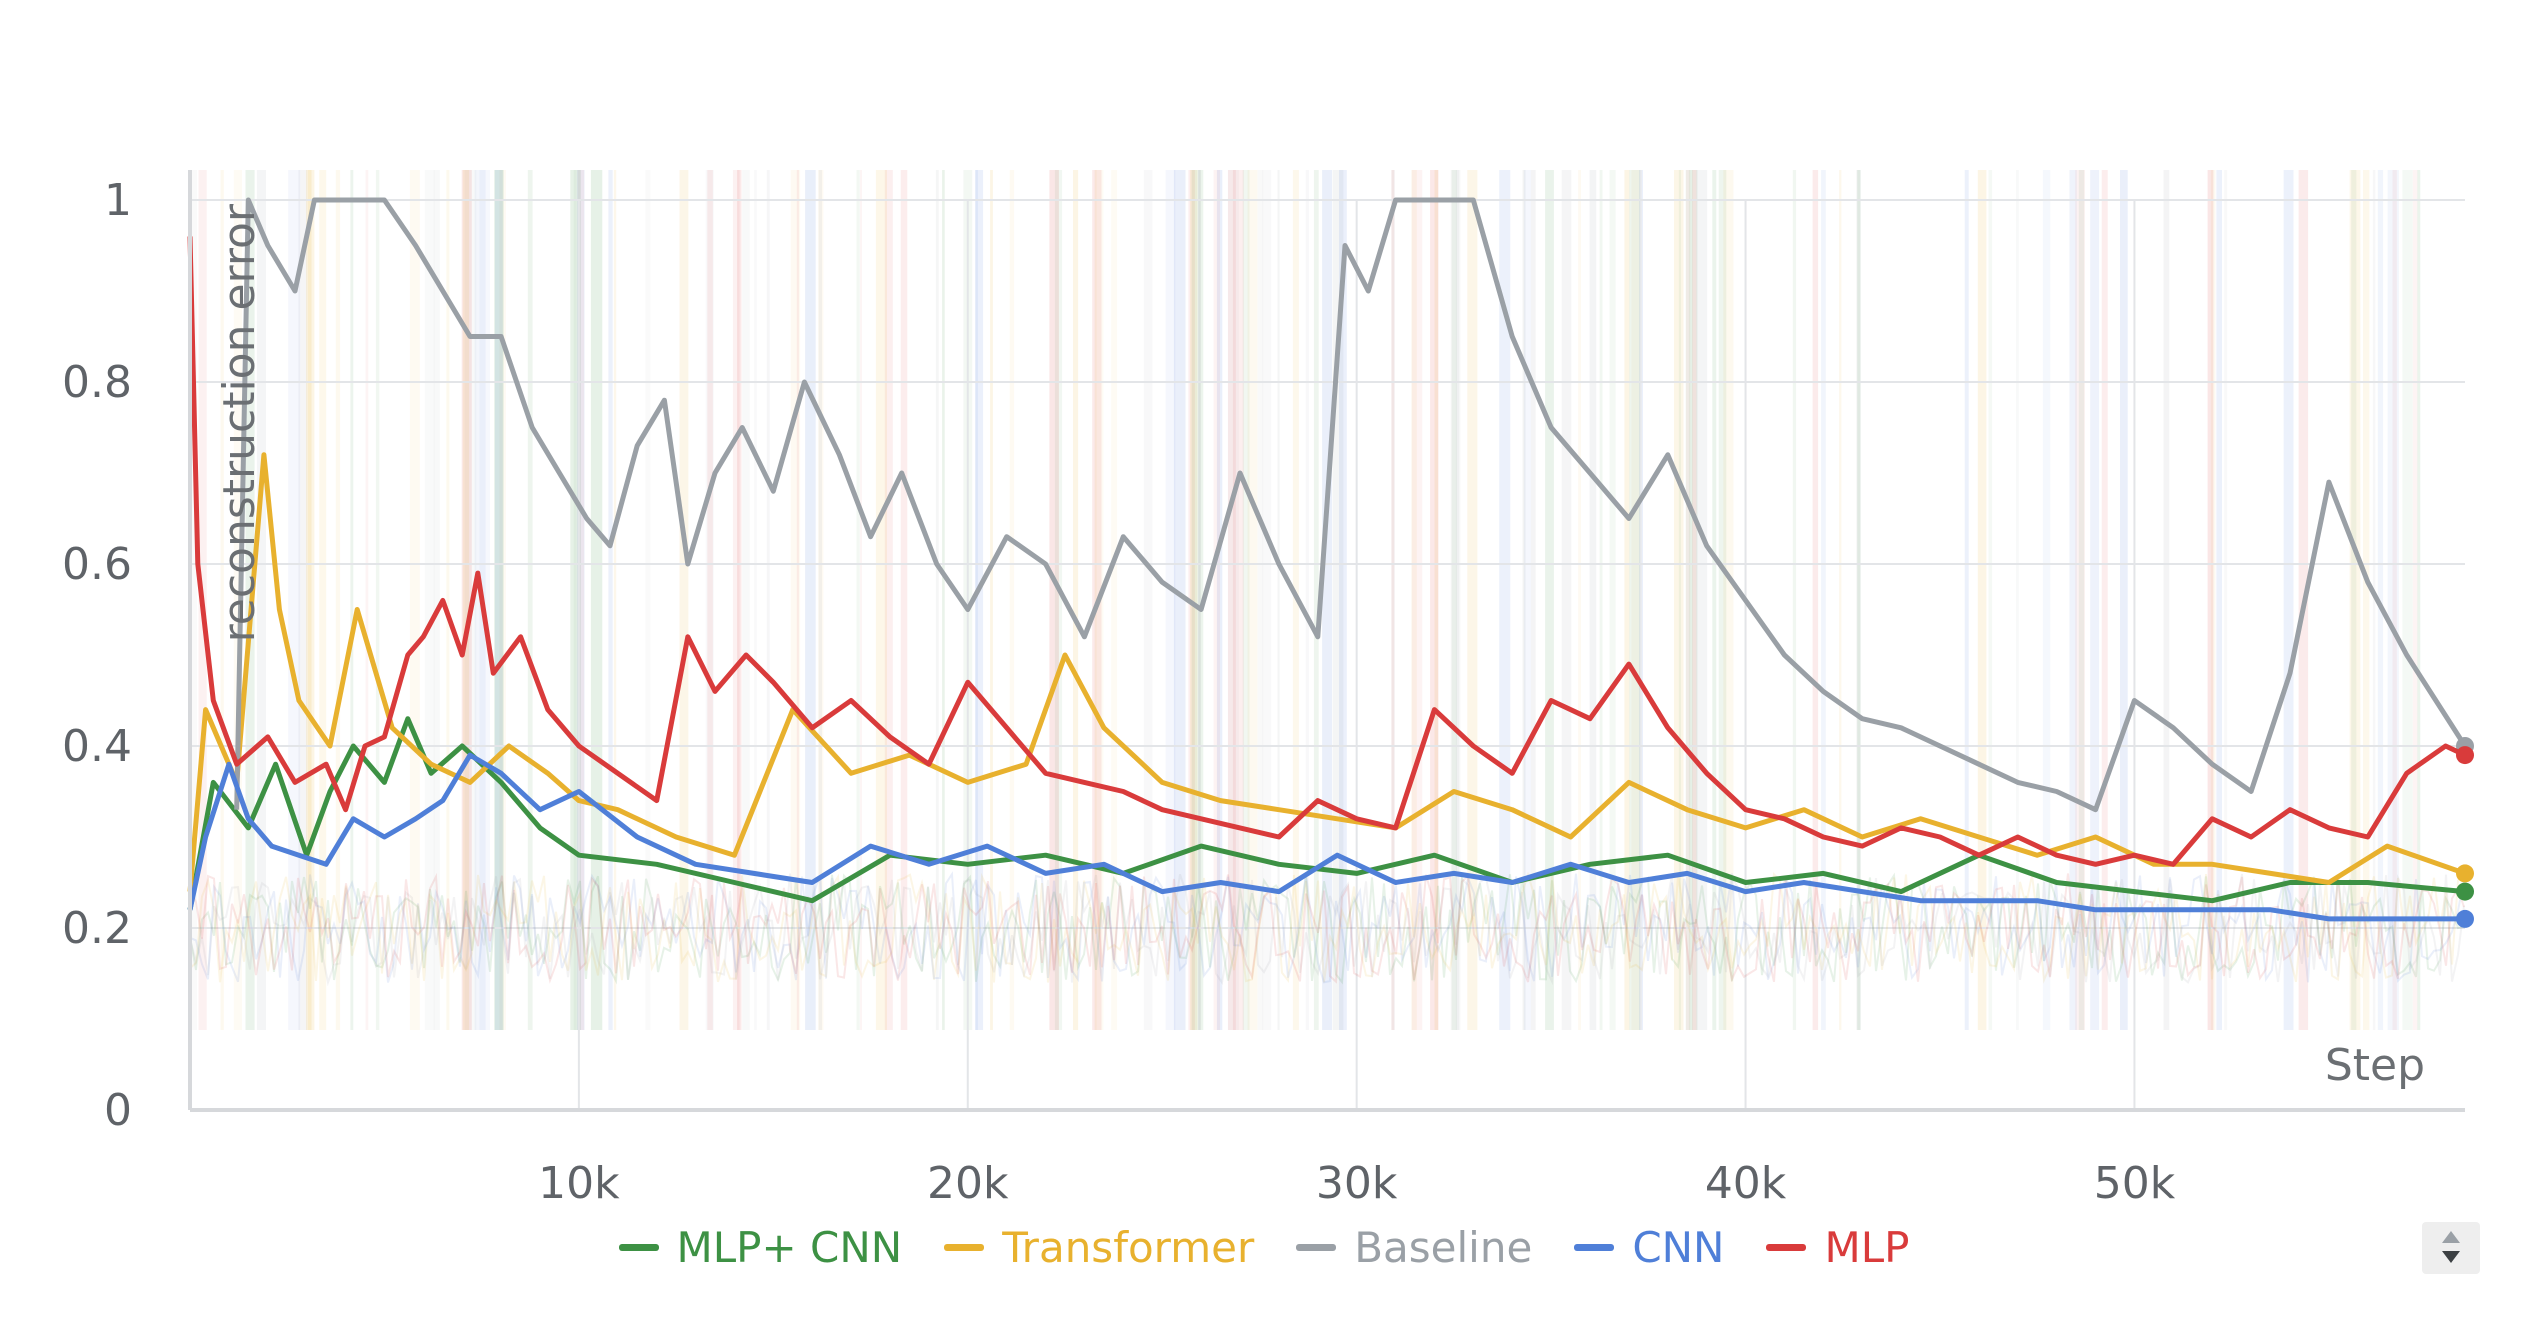 Image resolution: width=2528 pixels, height=1328 pixels. Describe the element at coordinates (1264, 1247) in the screenshot. I see `legend: MLP+ CNN Transformer Baseline CNN MLP` at that location.